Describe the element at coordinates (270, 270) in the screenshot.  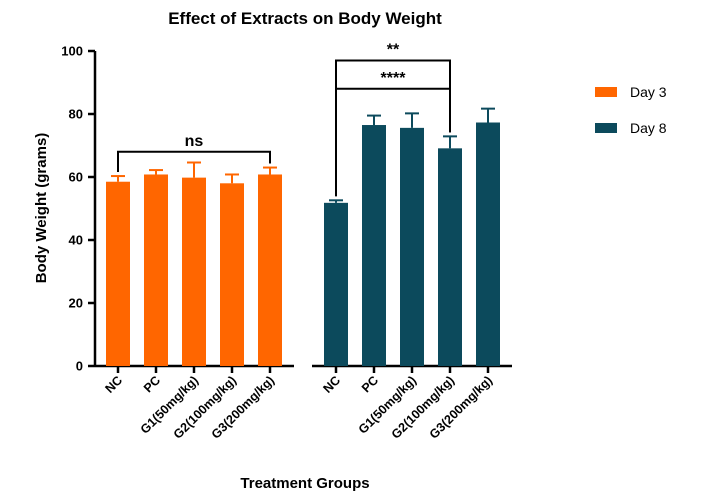
I see `bar-day-3-g3-200mg-kg` at that location.